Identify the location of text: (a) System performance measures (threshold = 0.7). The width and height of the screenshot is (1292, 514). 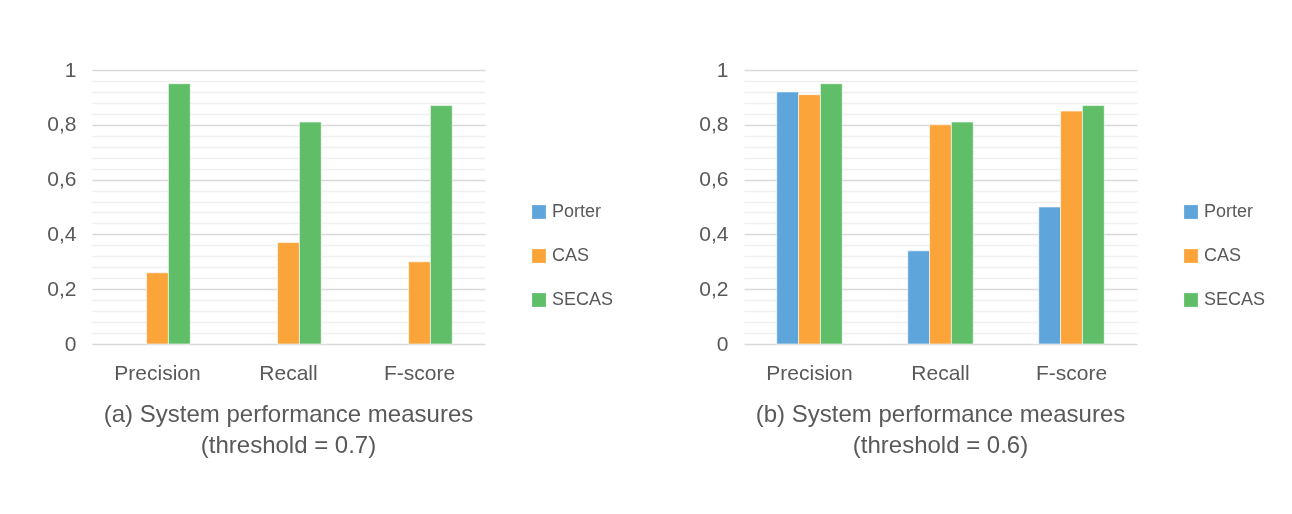
(288, 429).